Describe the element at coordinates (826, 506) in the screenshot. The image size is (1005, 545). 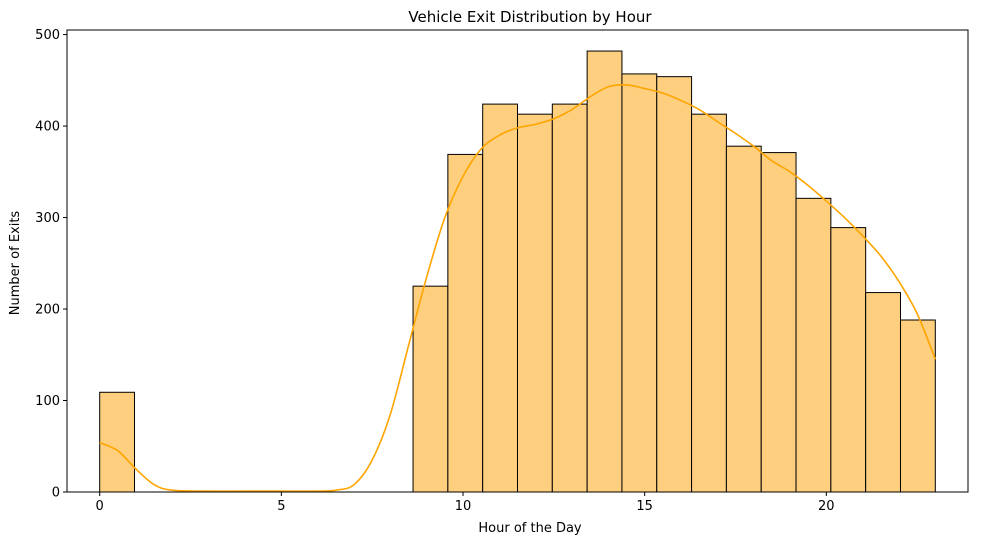
I see `x-tick-label: 20` at that location.